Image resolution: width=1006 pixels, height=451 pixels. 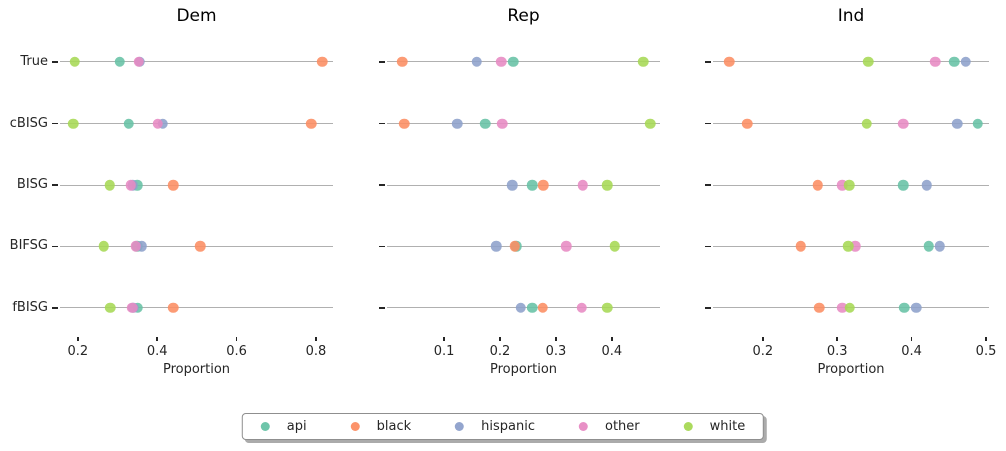 I want to click on panel-title: Dem, so click(x=196, y=16).